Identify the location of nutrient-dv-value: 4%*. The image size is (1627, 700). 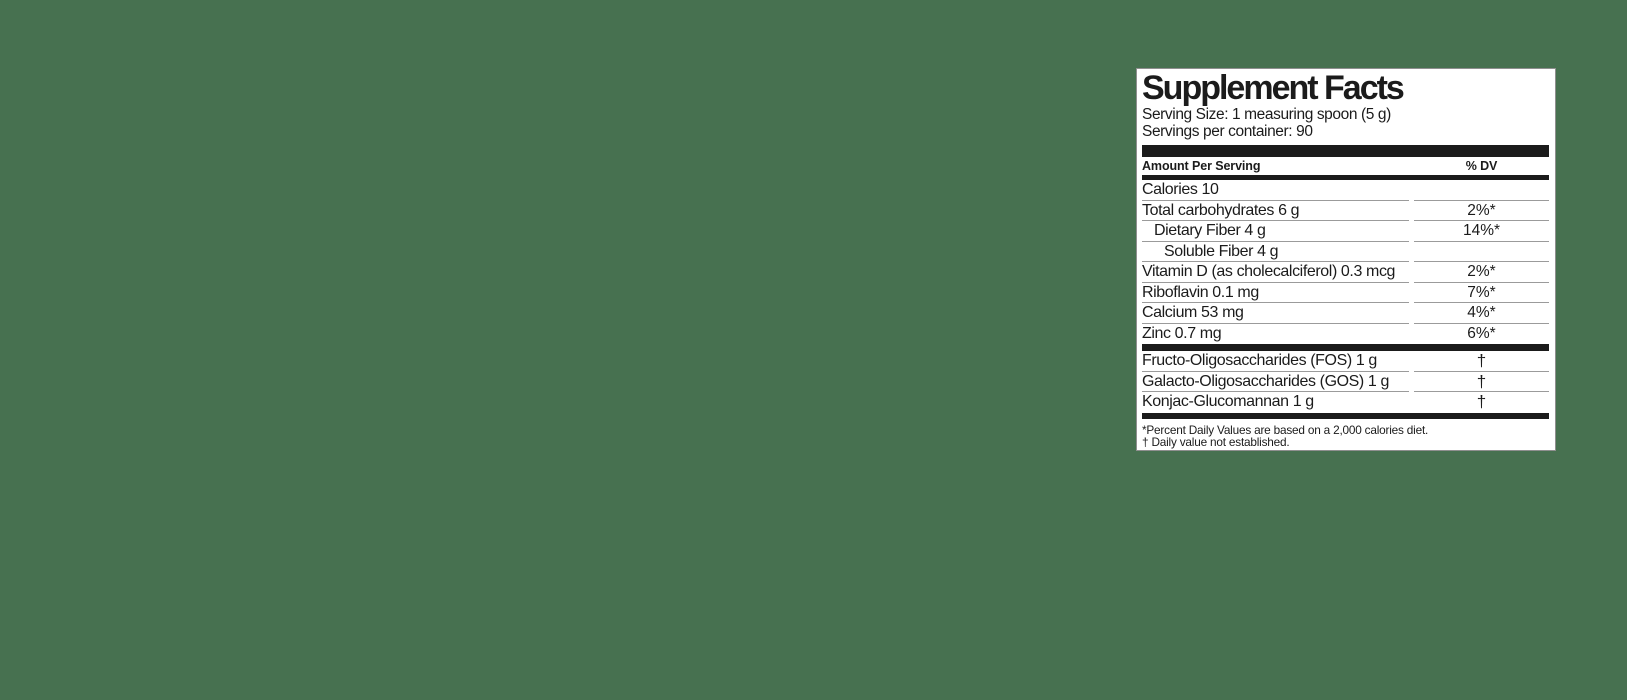
(1481, 312).